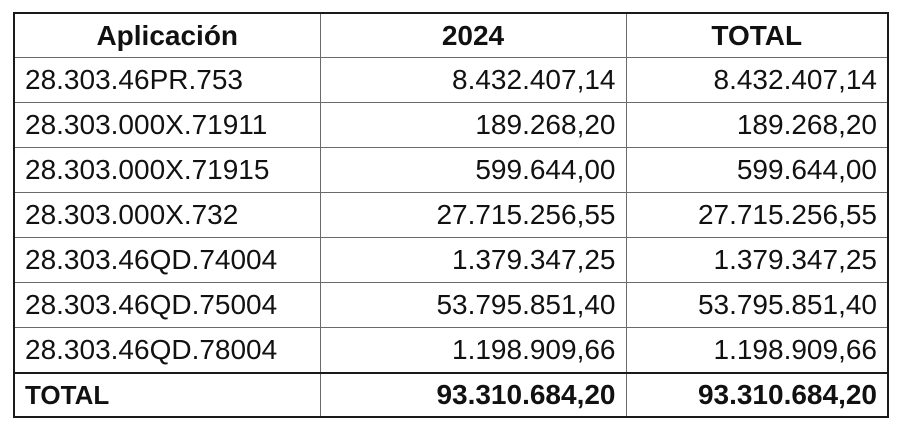 The image size is (900, 432). What do you see at coordinates (473, 260) in the screenshot?
I see `cell-2024: 1.379.347,25` at bounding box center [473, 260].